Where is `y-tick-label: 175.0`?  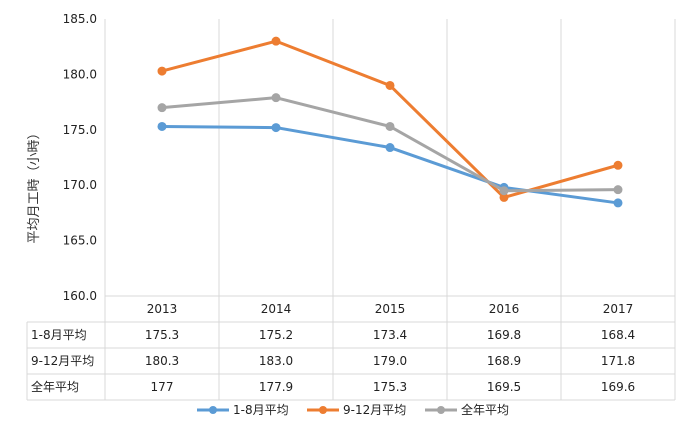
y-tick-label: 175.0 is located at coordinates (80, 130).